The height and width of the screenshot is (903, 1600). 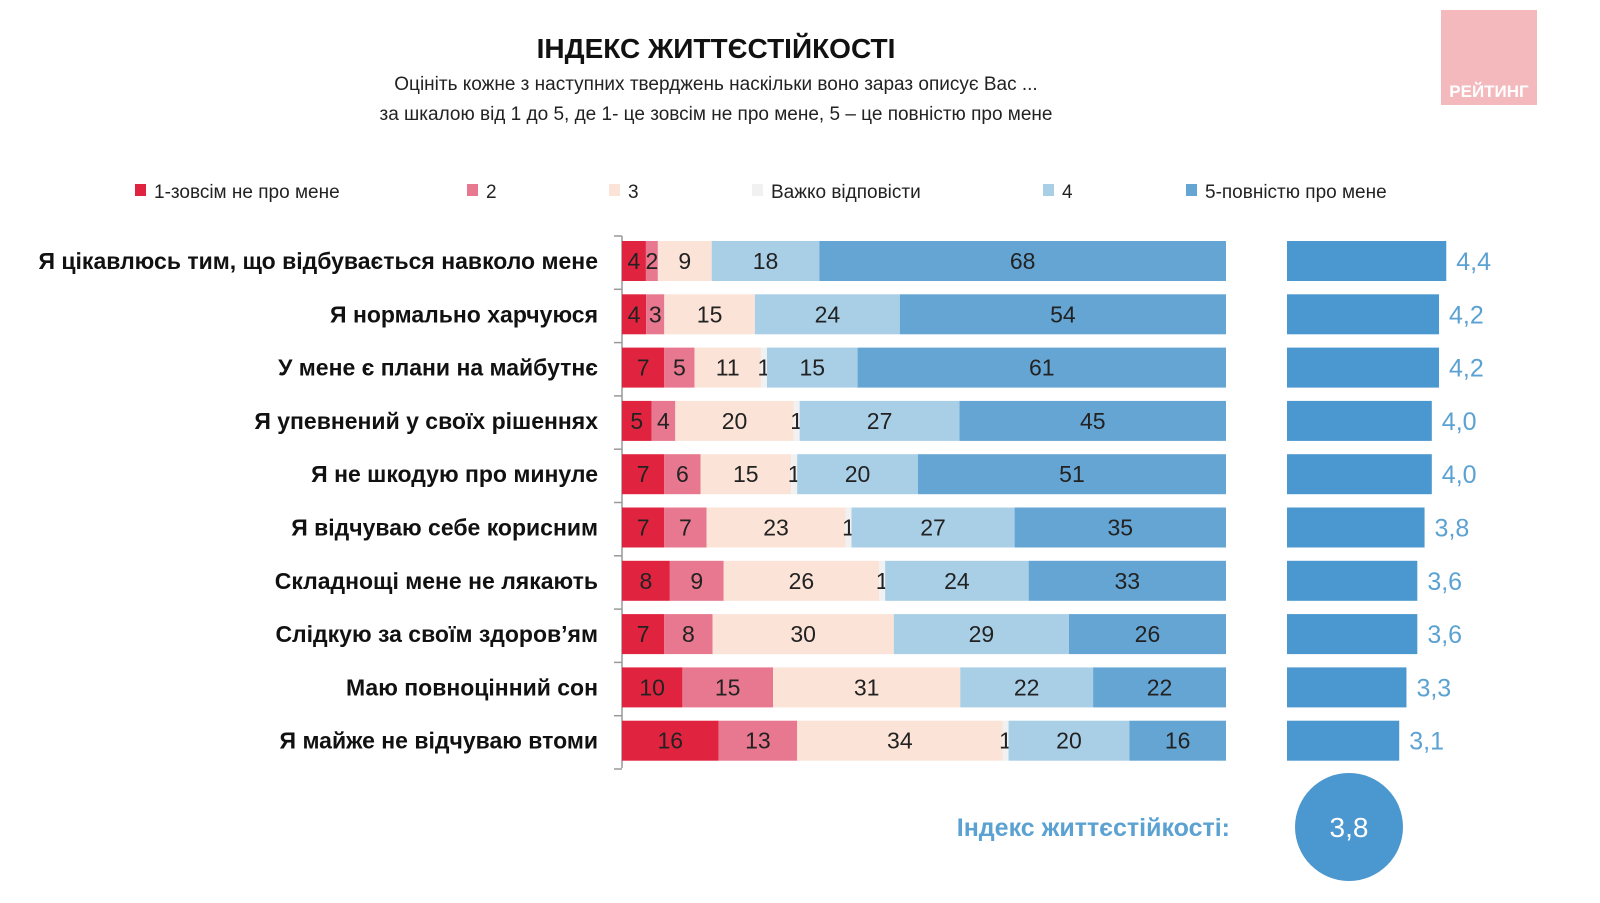 I want to click on overall-index-value: 3,8, so click(x=1349, y=827).